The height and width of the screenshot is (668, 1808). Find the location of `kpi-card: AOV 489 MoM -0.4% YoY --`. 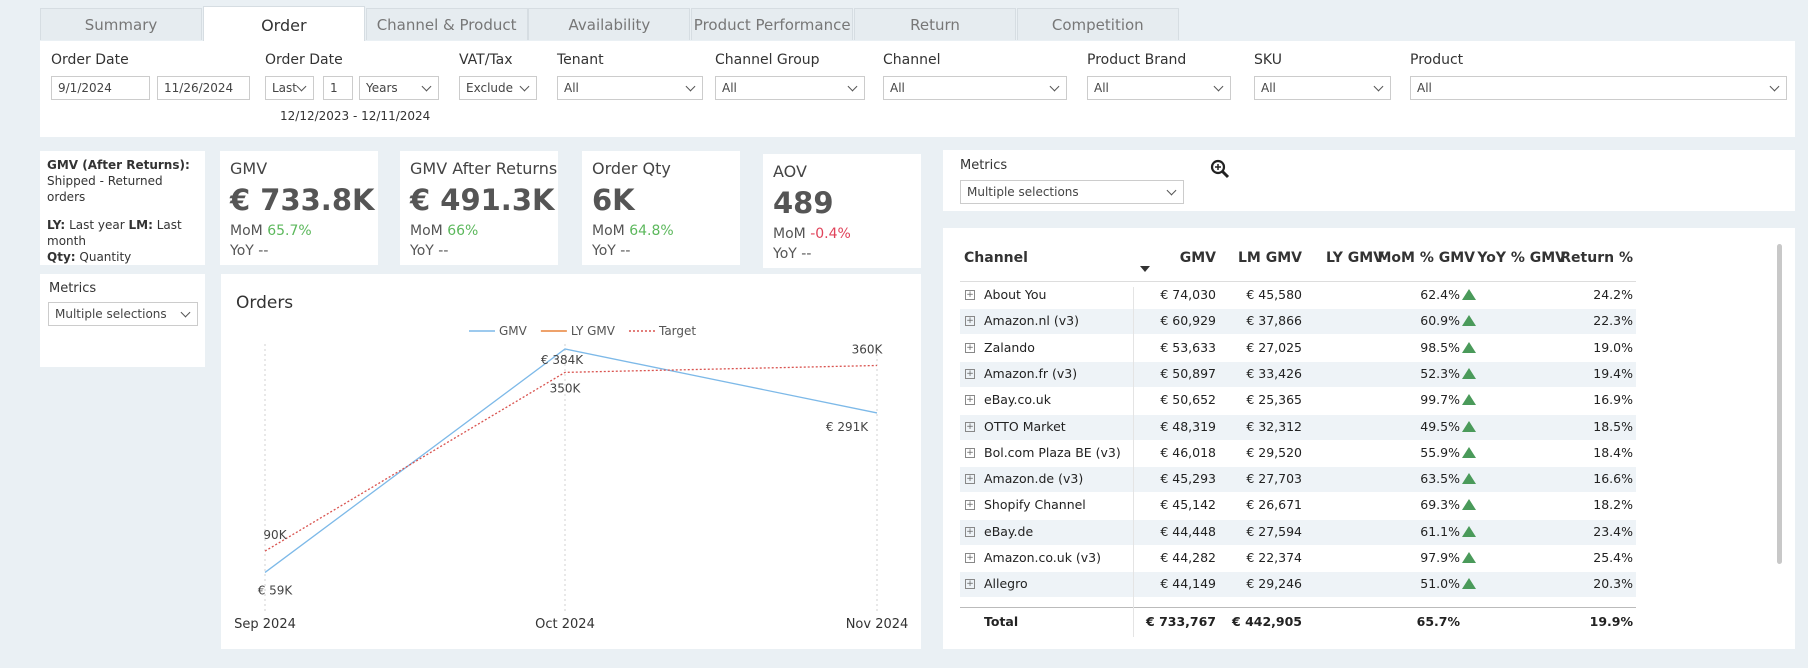

kpi-card: AOV 489 MoM -0.4% YoY -- is located at coordinates (842, 211).